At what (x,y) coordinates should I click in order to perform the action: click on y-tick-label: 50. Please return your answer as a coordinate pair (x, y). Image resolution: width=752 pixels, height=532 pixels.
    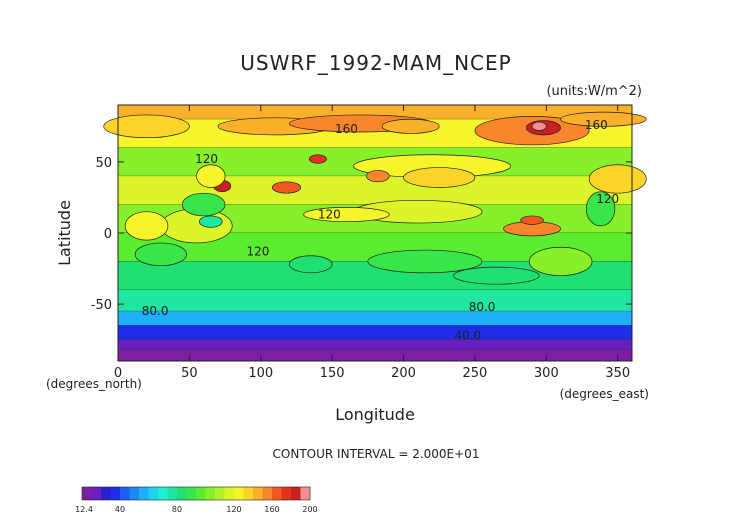
    Looking at the image, I should click on (103, 163).